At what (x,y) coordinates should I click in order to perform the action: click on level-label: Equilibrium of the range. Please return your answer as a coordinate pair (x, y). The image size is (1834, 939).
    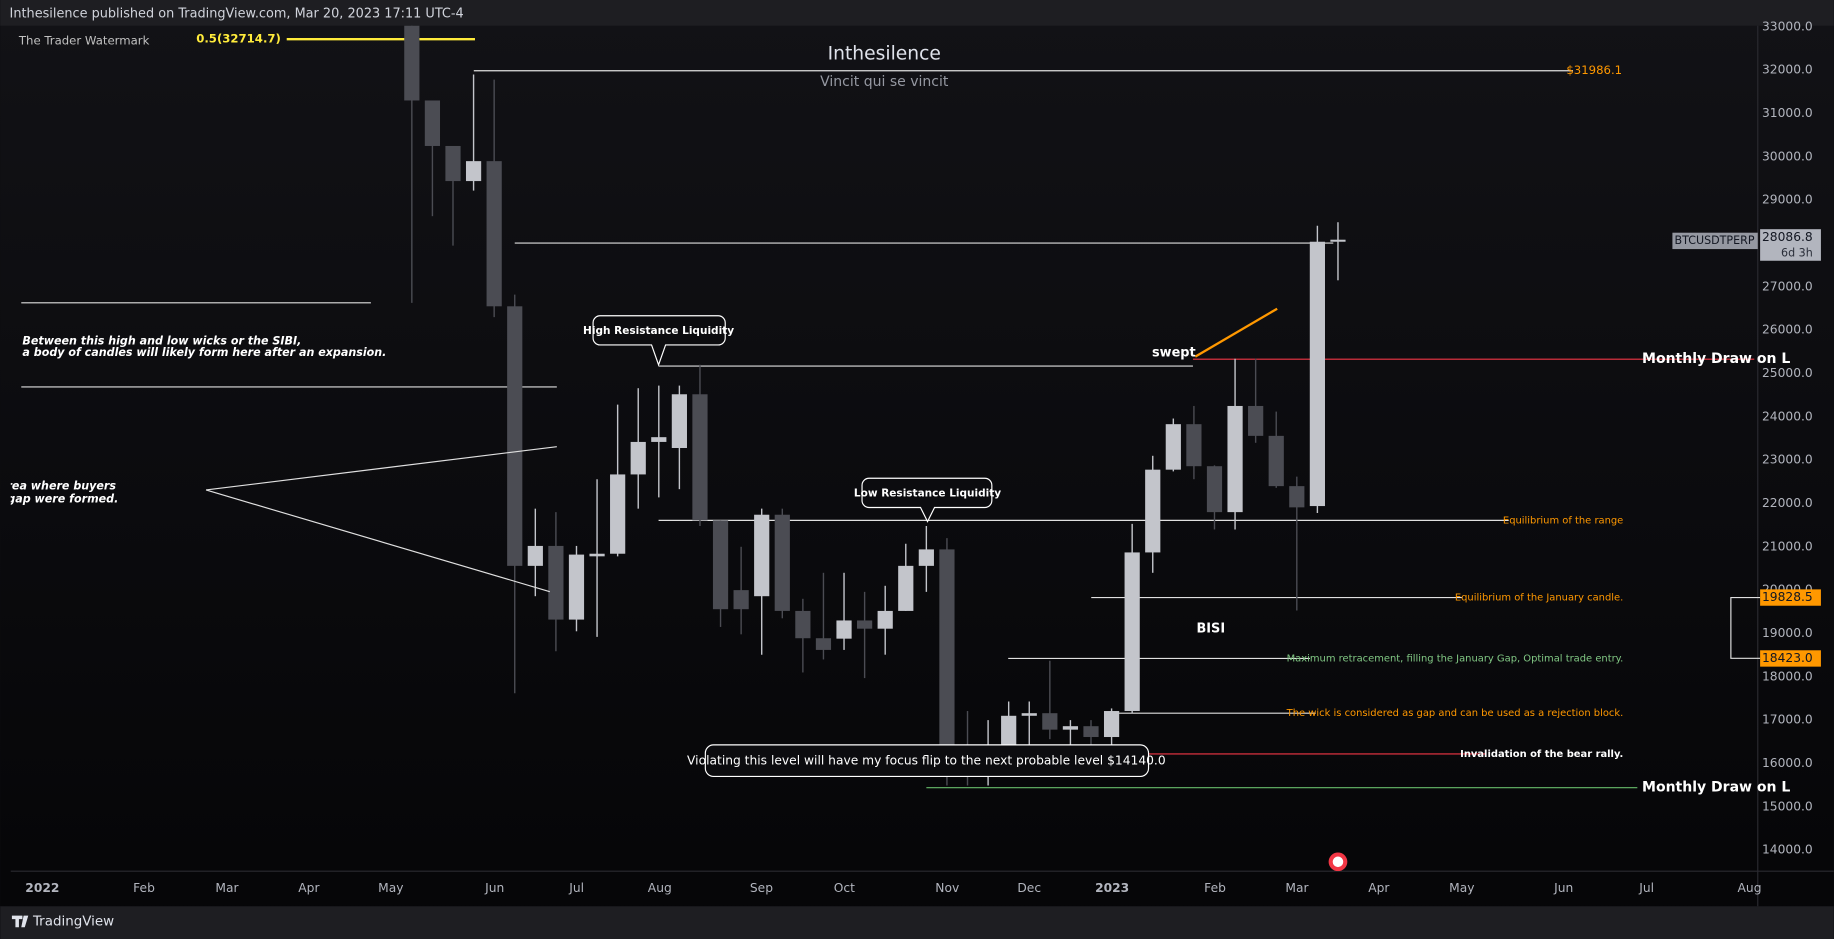
    Looking at the image, I should click on (1563, 520).